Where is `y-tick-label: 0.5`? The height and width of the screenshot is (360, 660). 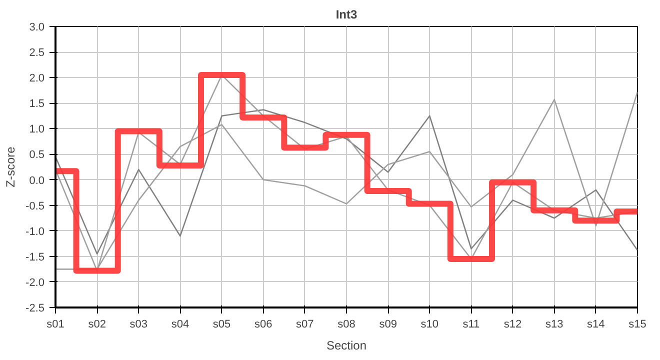
y-tick-label: 0.5 is located at coordinates (37, 155).